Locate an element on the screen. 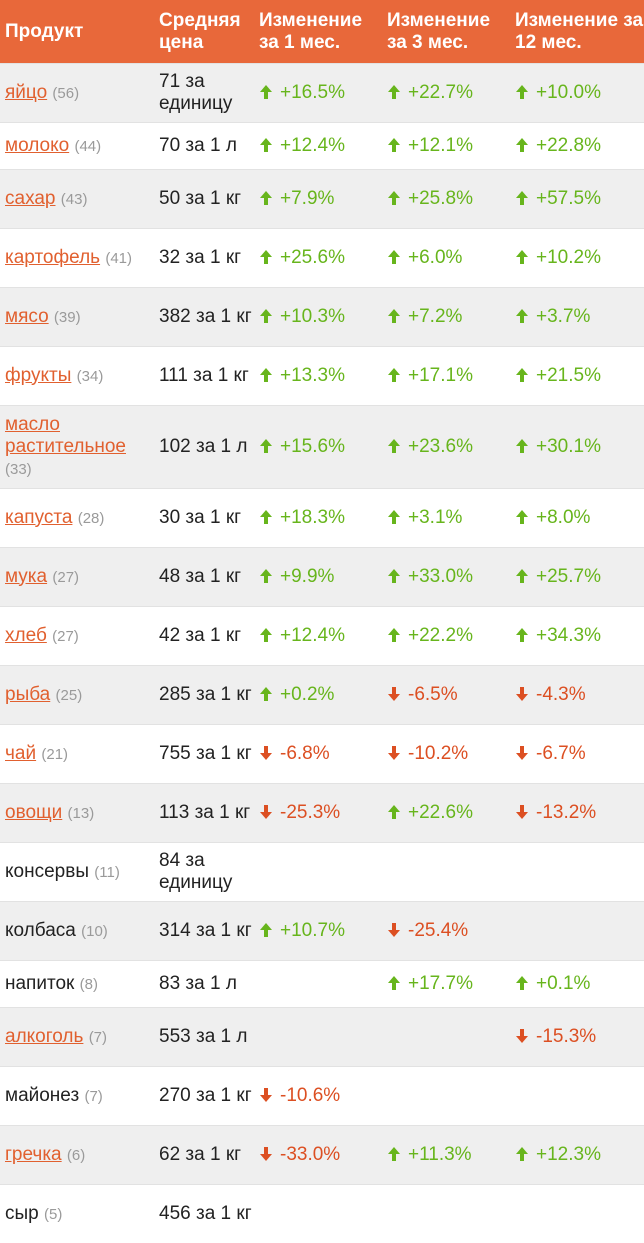 This screenshot has height=1243, width=644. change-percent: +25.7% is located at coordinates (568, 576).